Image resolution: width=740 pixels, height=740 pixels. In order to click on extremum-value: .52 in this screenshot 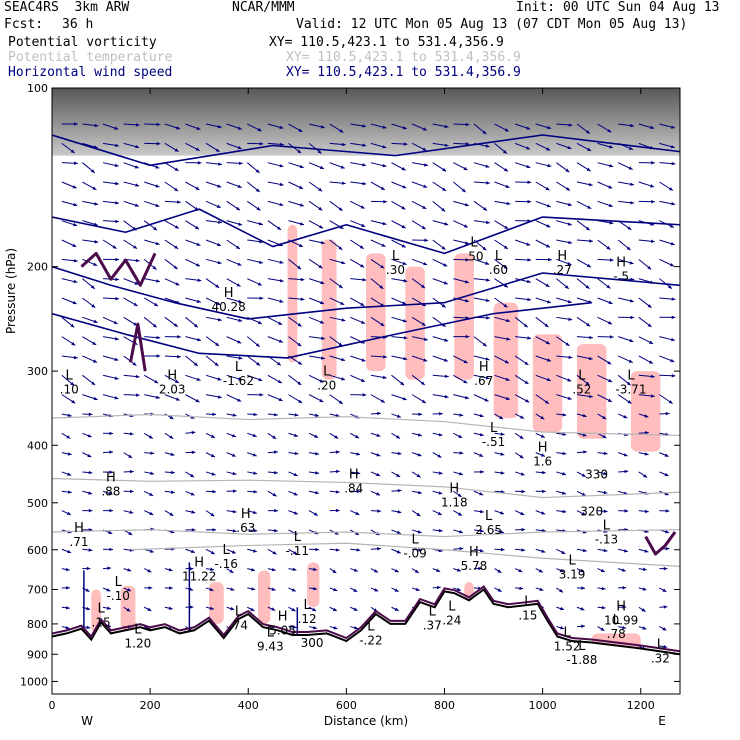, I will do `click(581, 390)`.